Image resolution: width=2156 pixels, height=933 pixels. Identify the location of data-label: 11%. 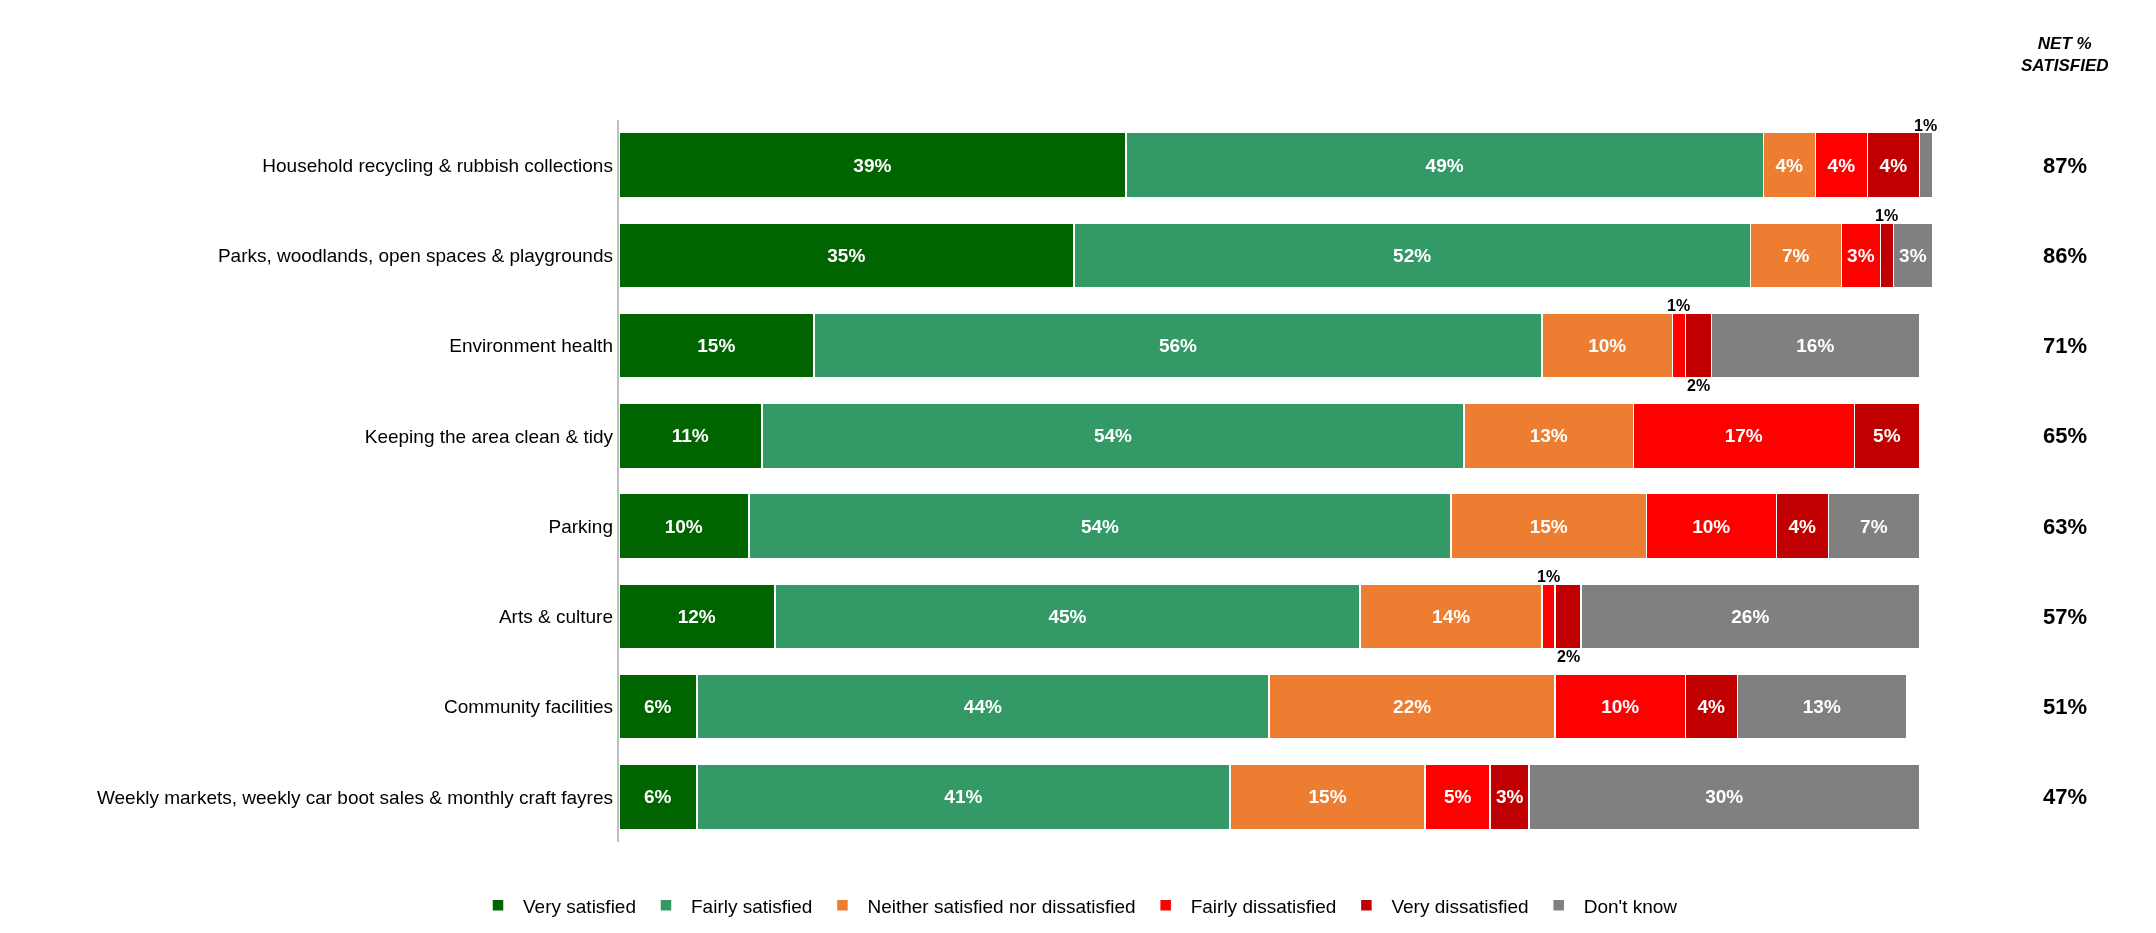
(690, 436).